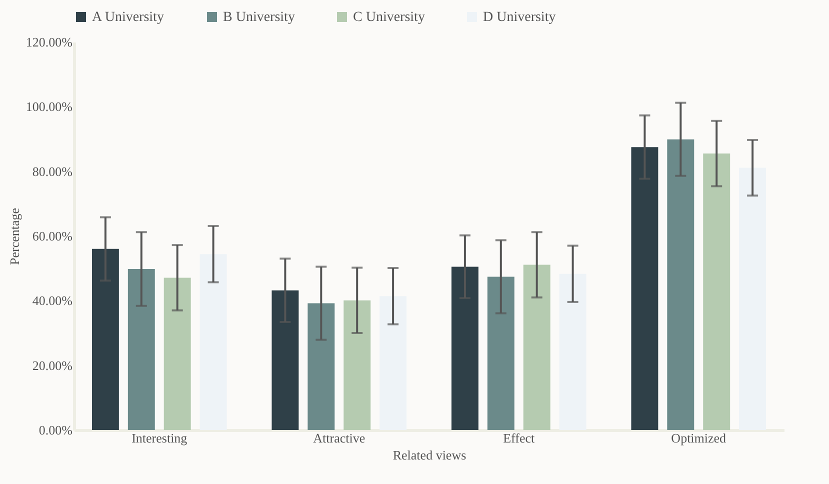 This screenshot has height=484, width=829. Describe the element at coordinates (339, 438) in the screenshot. I see `x-tick-label: Attractive` at that location.